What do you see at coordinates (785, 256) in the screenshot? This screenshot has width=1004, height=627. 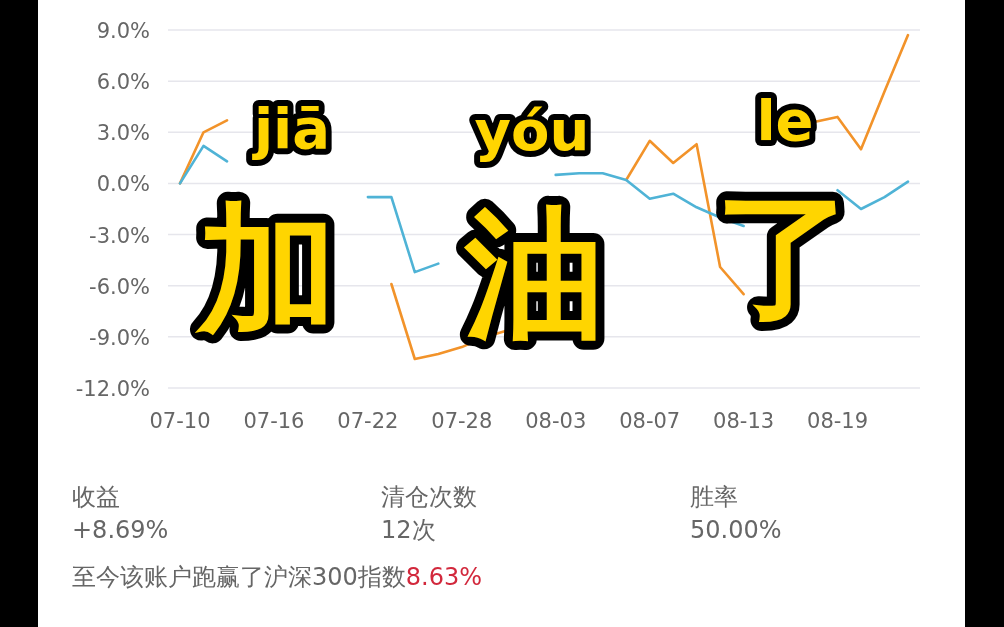 I see `text: 了` at bounding box center [785, 256].